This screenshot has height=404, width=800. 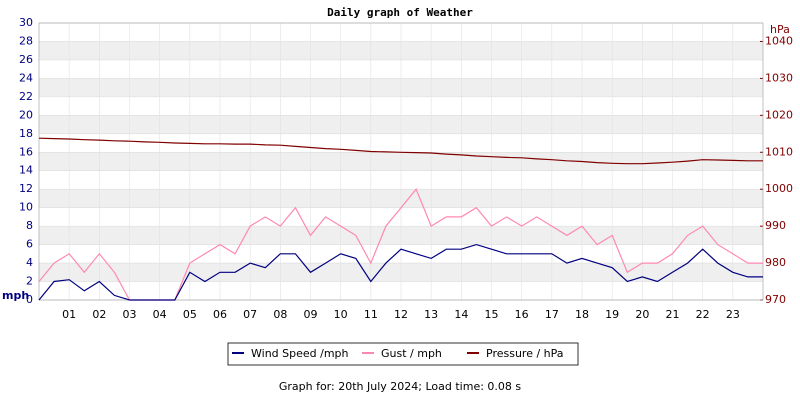 I want to click on y2-tick-label: 1010, so click(x=779, y=151).